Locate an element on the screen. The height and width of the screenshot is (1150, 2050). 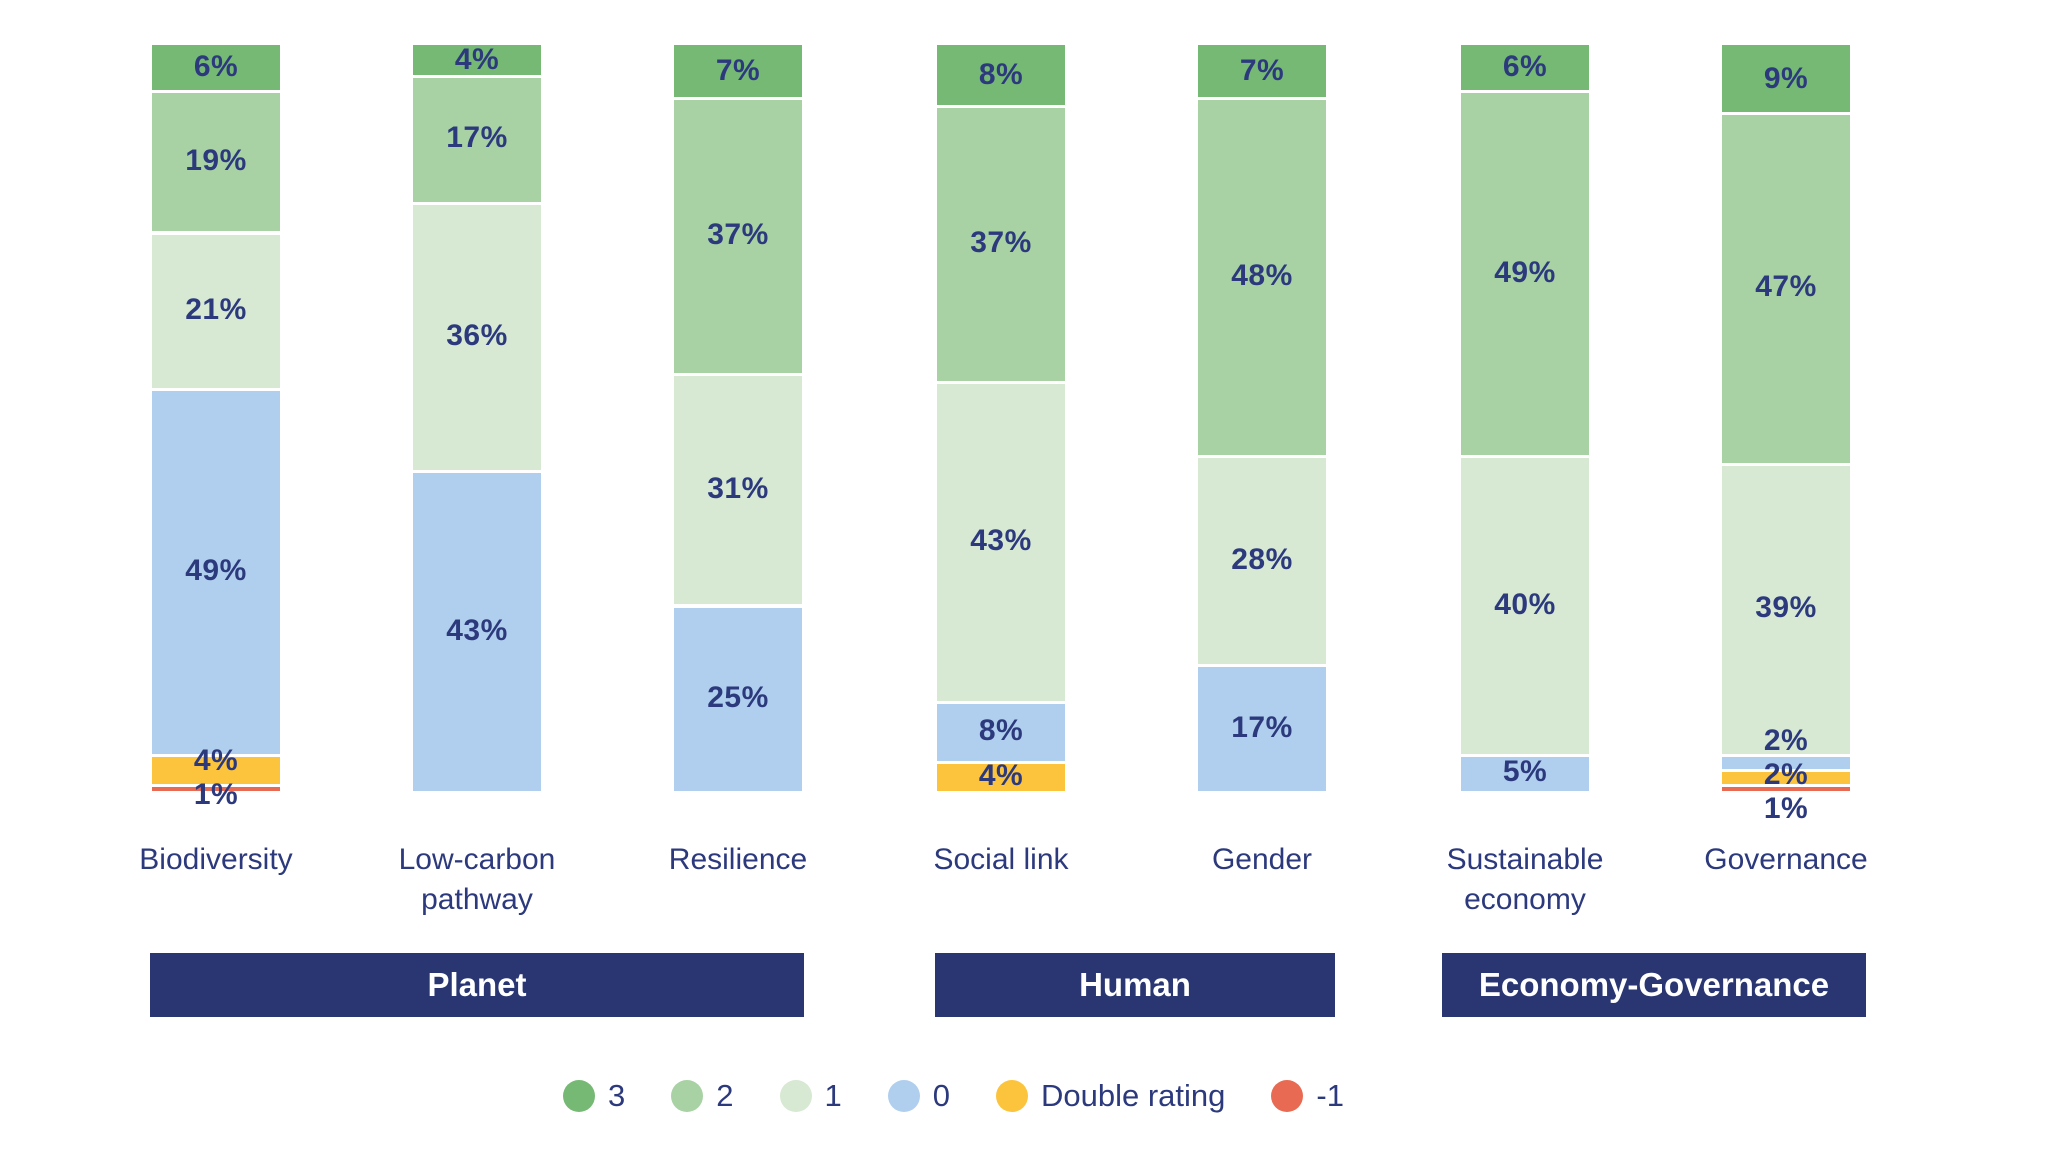
category-label: Resilience is located at coordinates (738, 859).